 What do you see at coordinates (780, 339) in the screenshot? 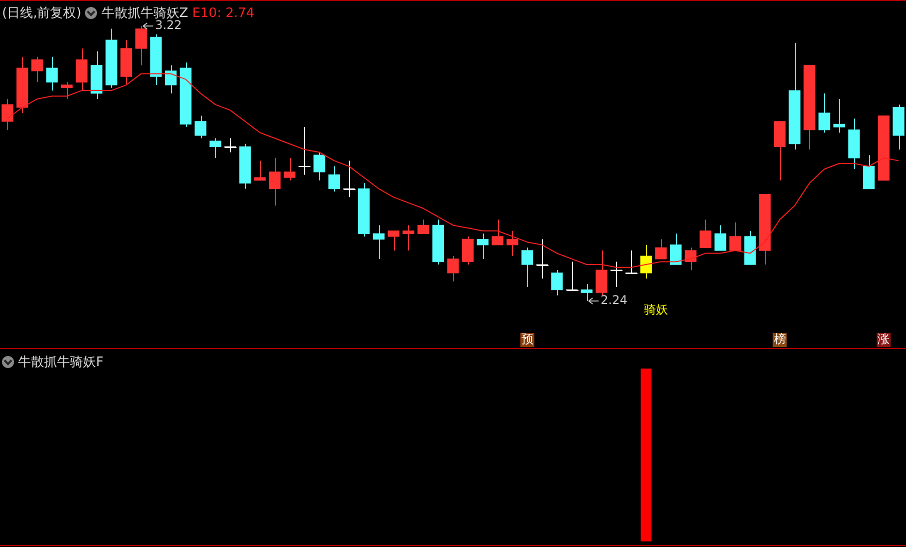
I see `text: 榜` at bounding box center [780, 339].